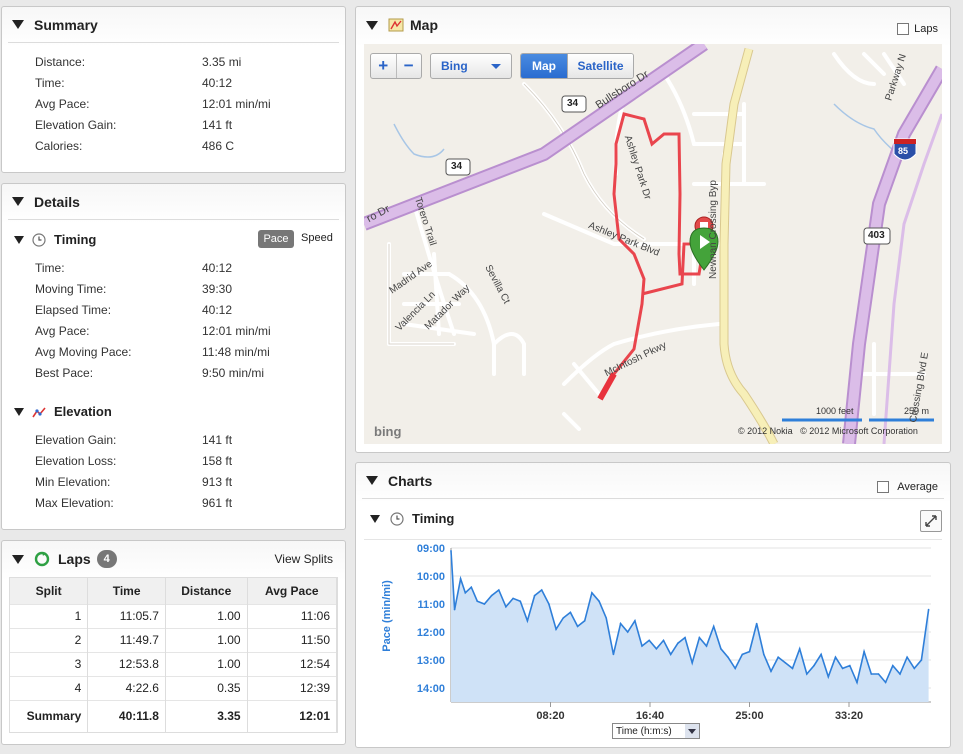 The image size is (963, 754). I want to click on street-label-newnan-crossing: Newnan Crossing Byp, so click(713, 229).